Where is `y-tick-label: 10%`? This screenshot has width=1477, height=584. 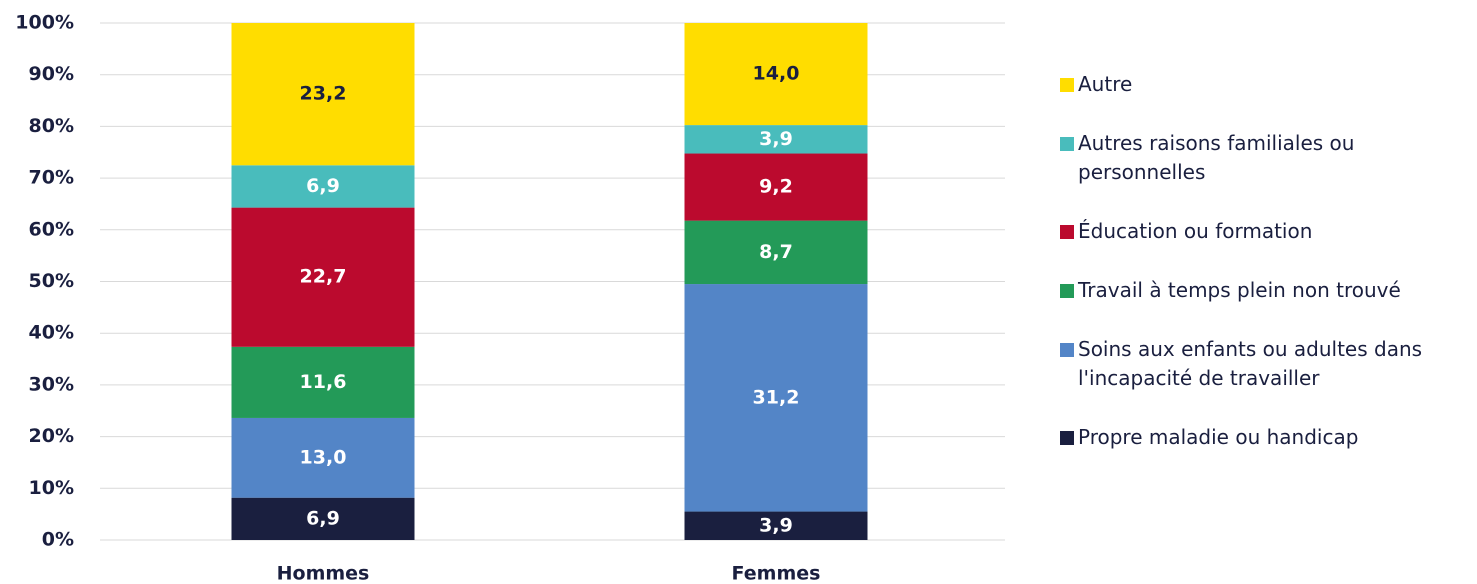
y-tick-label: 10% is located at coordinates (51, 488).